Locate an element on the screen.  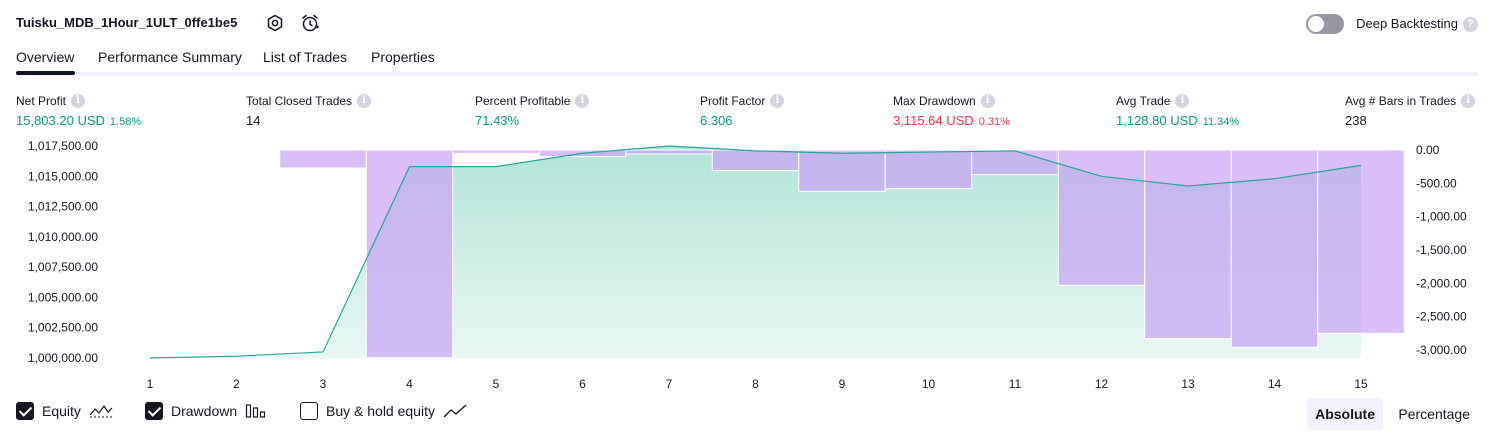
buy-hold-line-icon is located at coordinates (455, 411).